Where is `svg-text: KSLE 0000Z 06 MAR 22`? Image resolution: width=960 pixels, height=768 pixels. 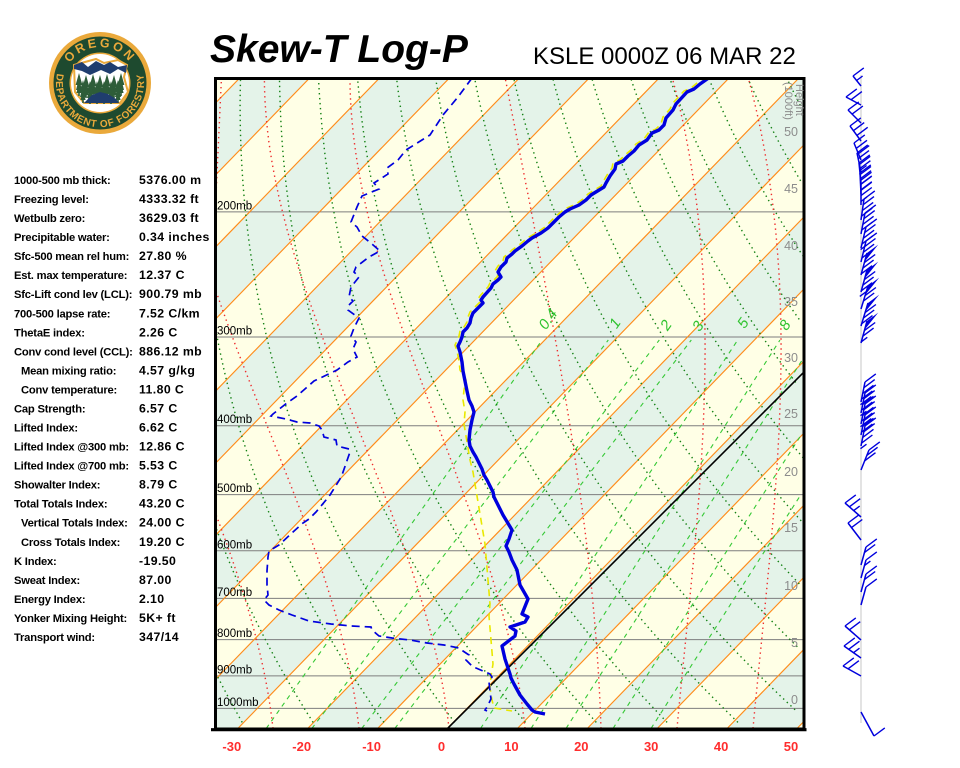 svg-text: KSLE 0000Z 06 MAR 22 is located at coordinates (664, 56).